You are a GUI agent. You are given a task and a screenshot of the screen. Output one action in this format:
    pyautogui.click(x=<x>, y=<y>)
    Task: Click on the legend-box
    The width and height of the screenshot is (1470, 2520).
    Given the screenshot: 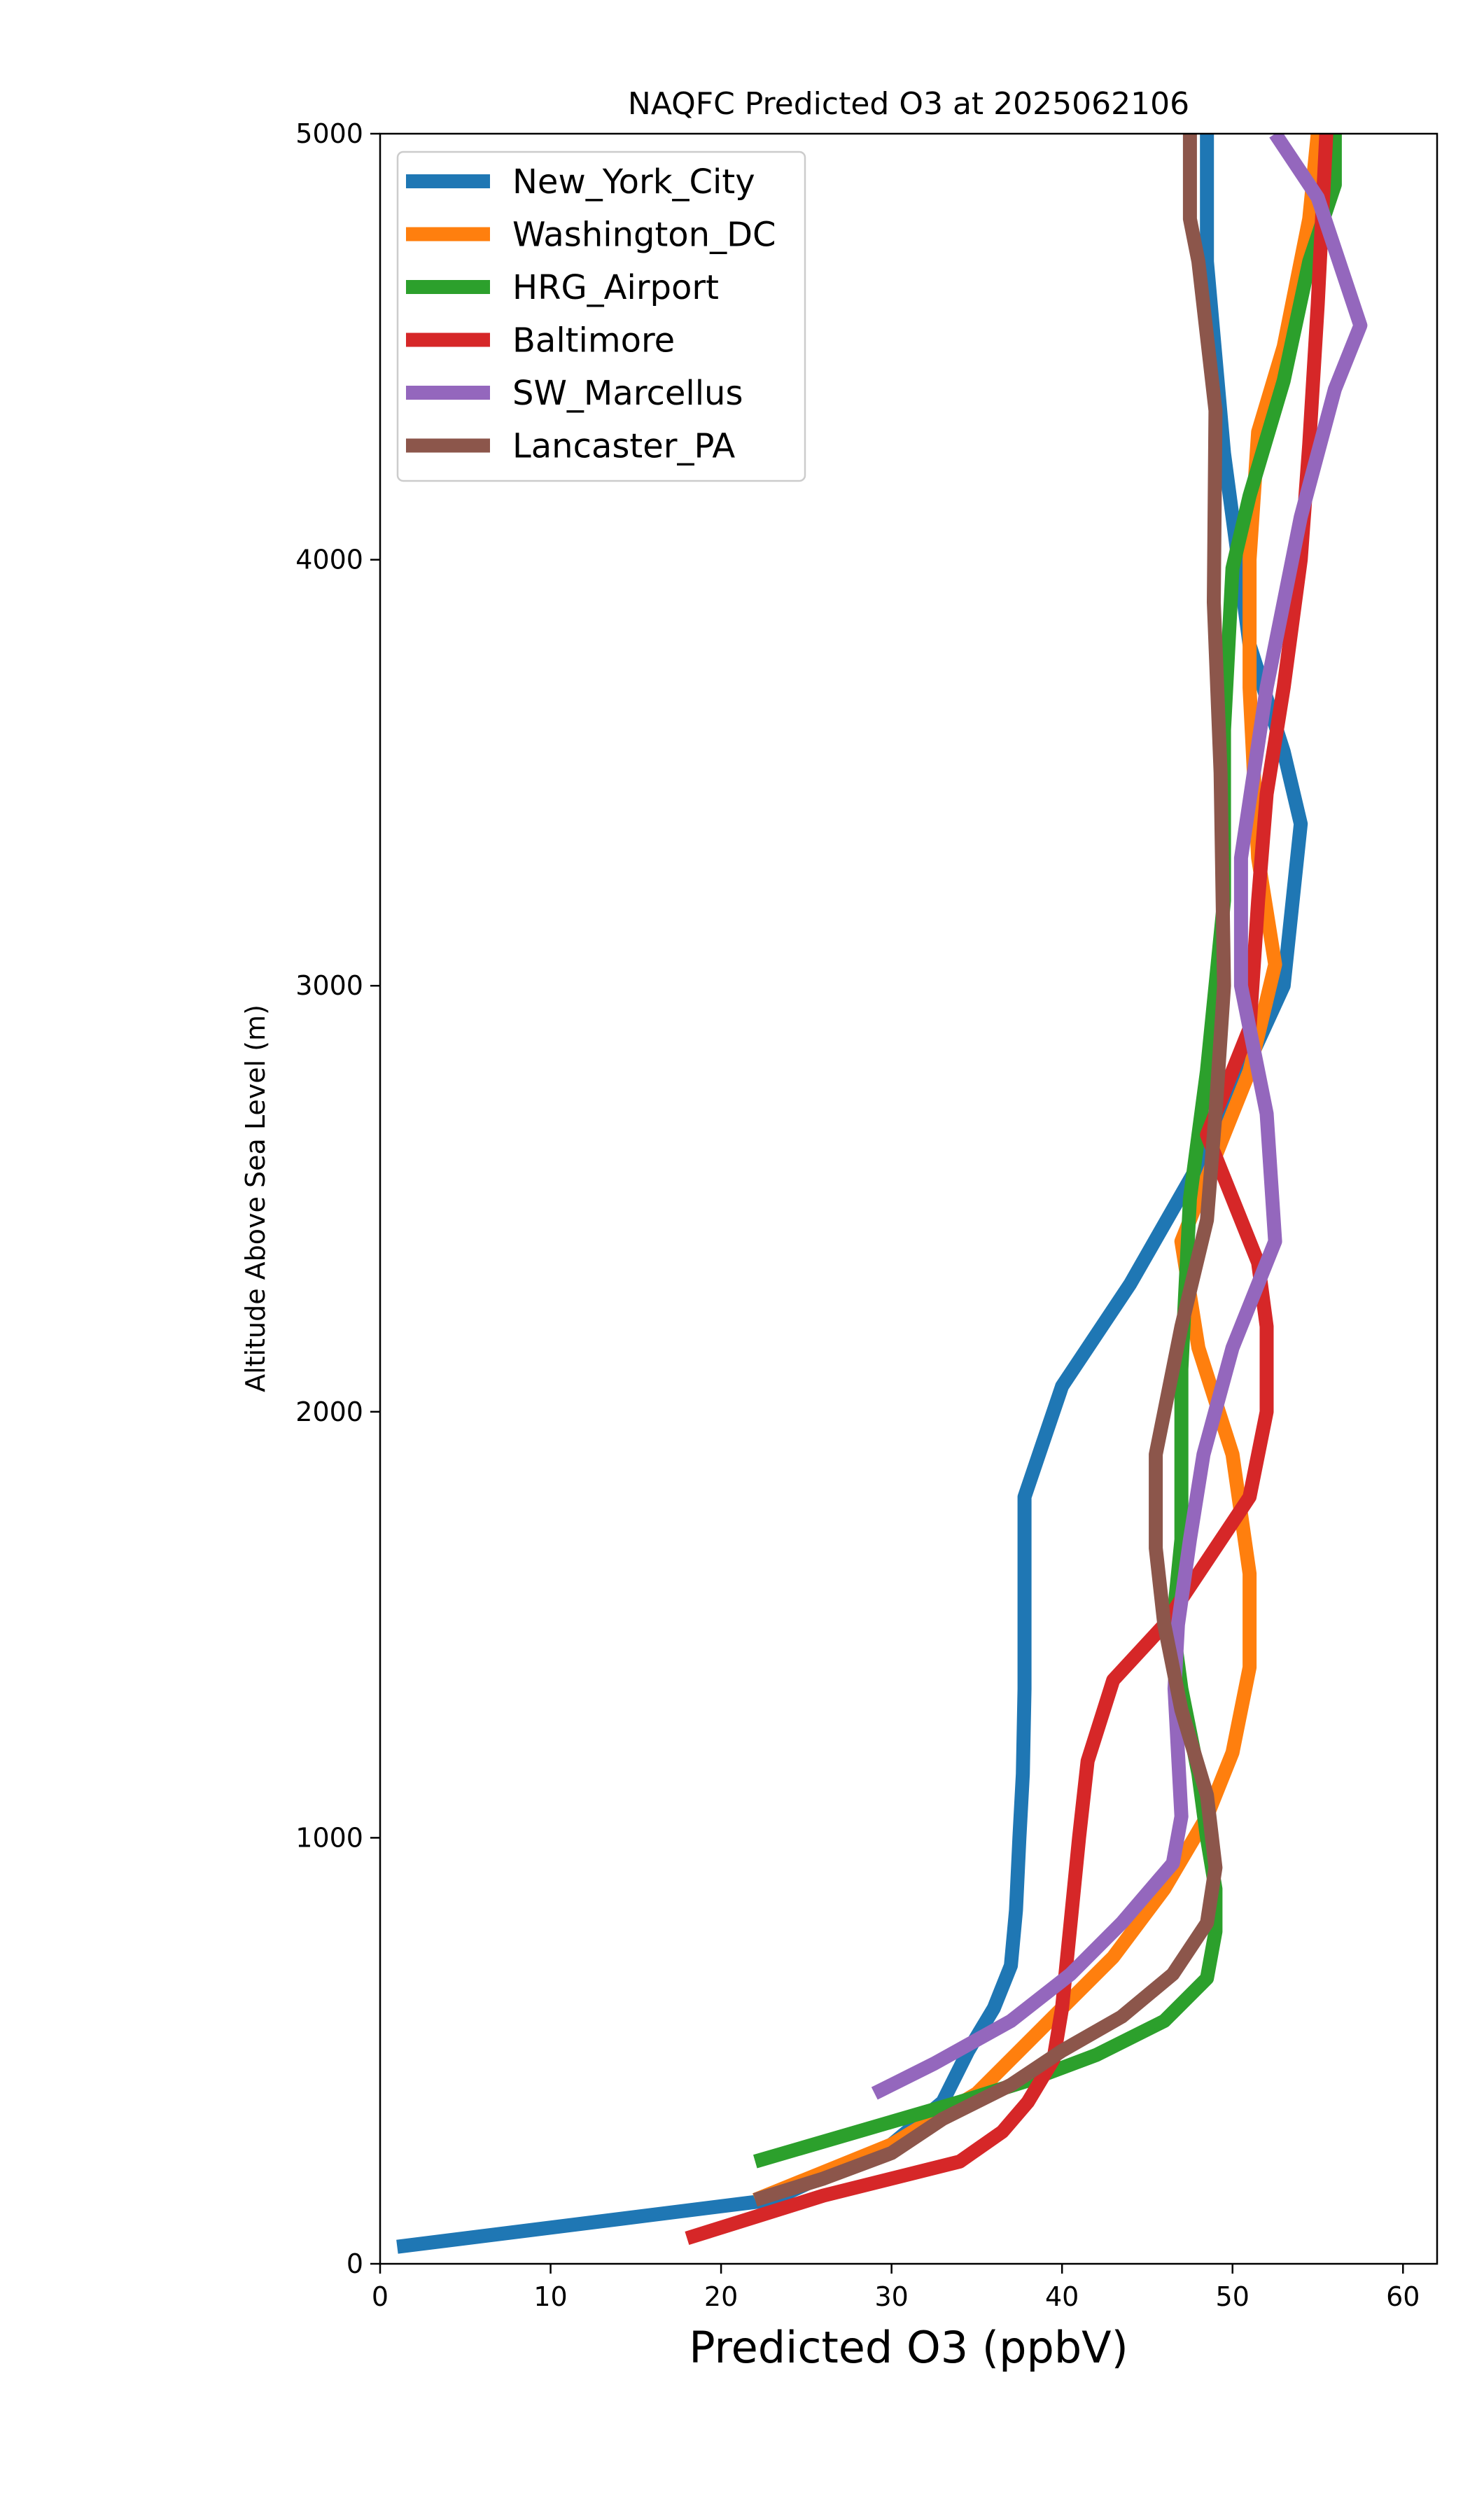 What is the action you would take?
    pyautogui.click(x=601, y=316)
    